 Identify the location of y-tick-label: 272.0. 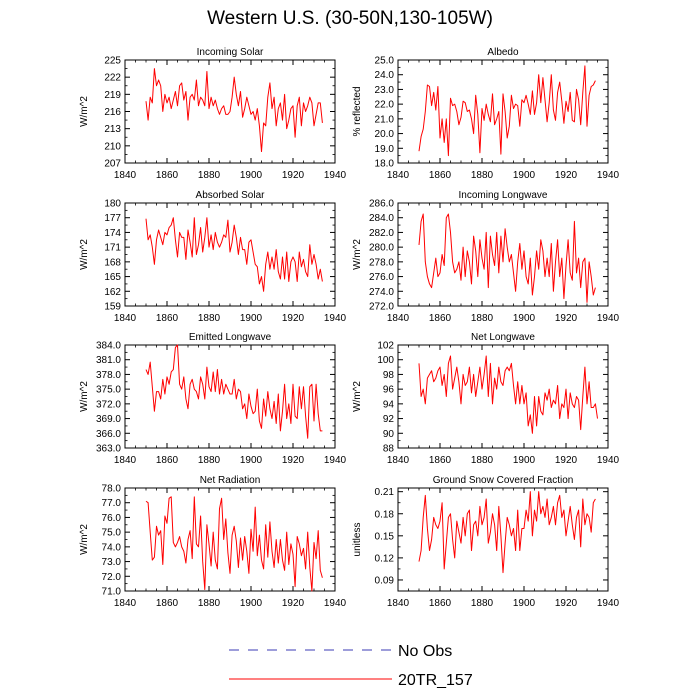
(381, 307).